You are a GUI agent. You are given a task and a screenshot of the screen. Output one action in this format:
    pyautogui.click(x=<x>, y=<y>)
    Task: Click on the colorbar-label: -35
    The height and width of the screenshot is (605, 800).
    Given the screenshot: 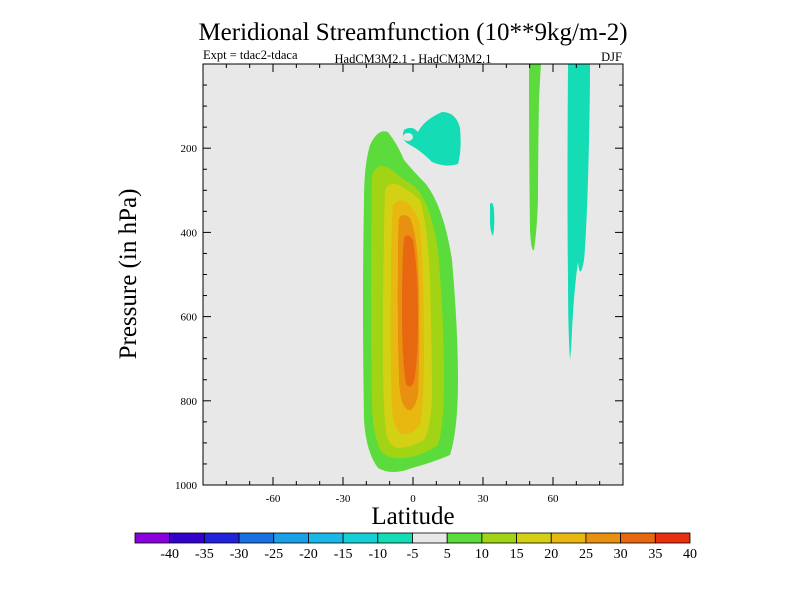 What is the action you would take?
    pyautogui.click(x=204, y=554)
    